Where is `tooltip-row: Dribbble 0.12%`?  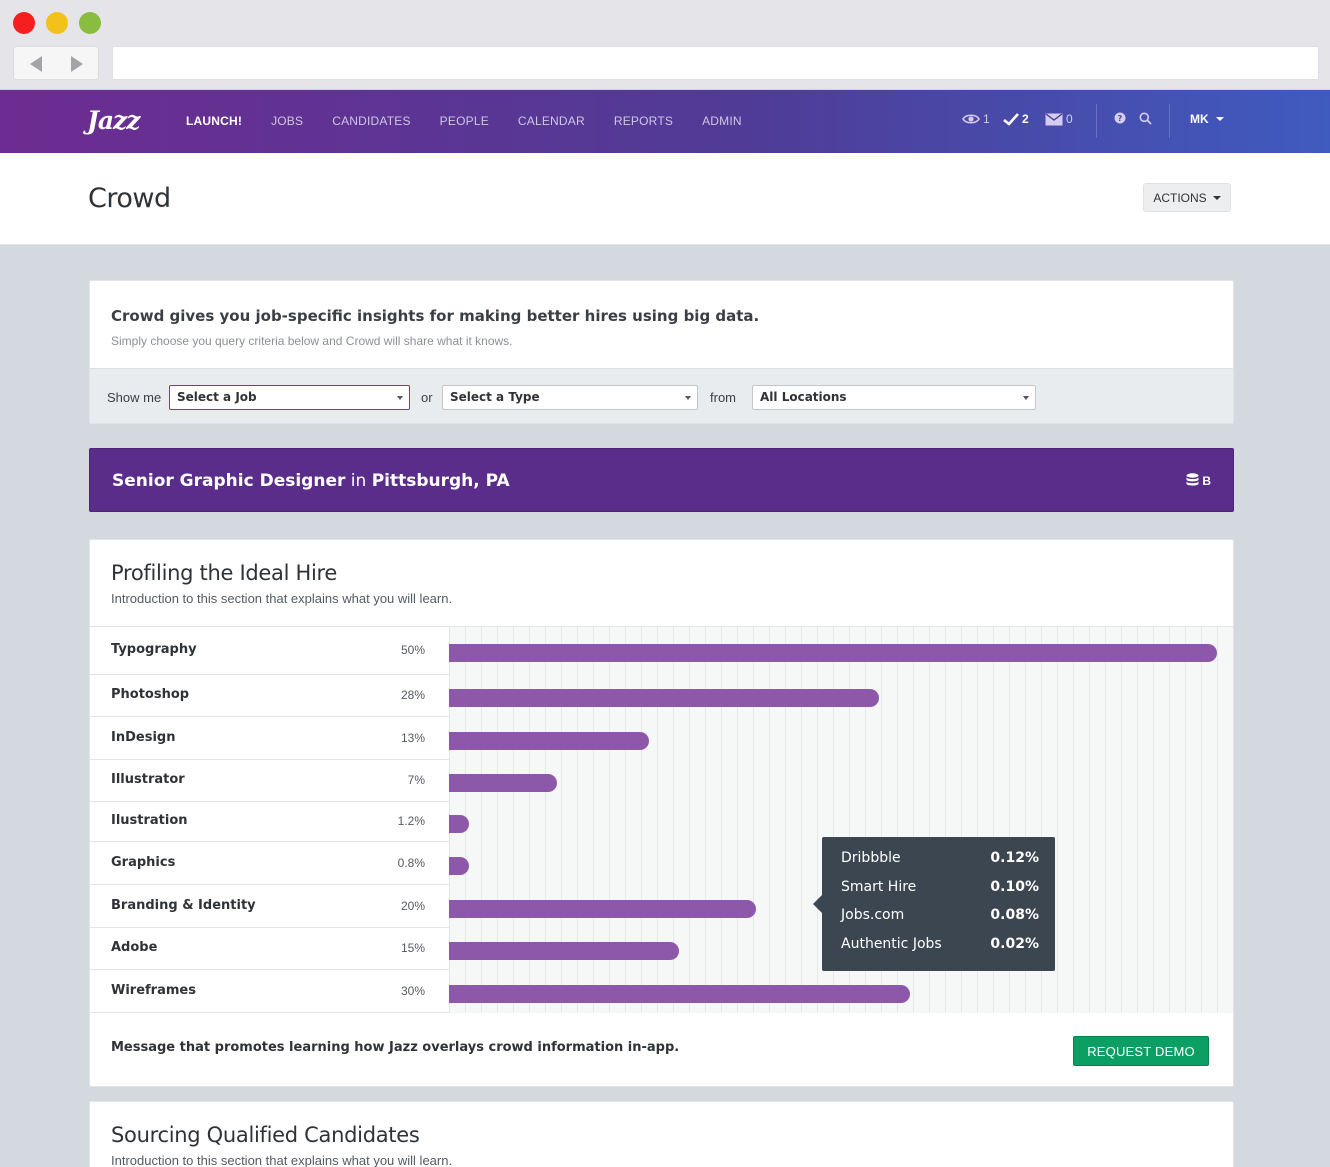
tooltip-row: Dribbble 0.12% is located at coordinates (940, 864).